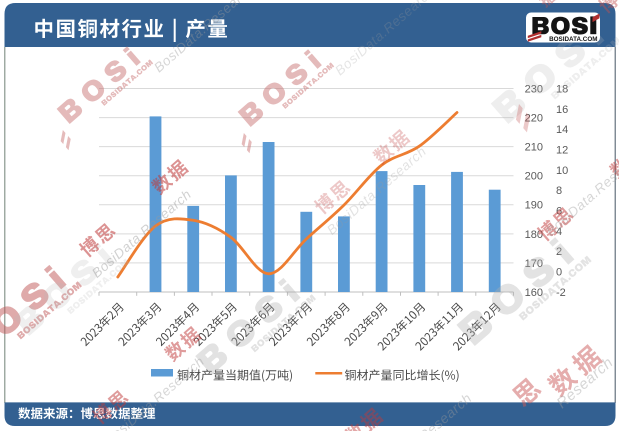 Image resolution: width=619 pixels, height=436 pixels. I want to click on svg-text: 210, so click(534, 148).